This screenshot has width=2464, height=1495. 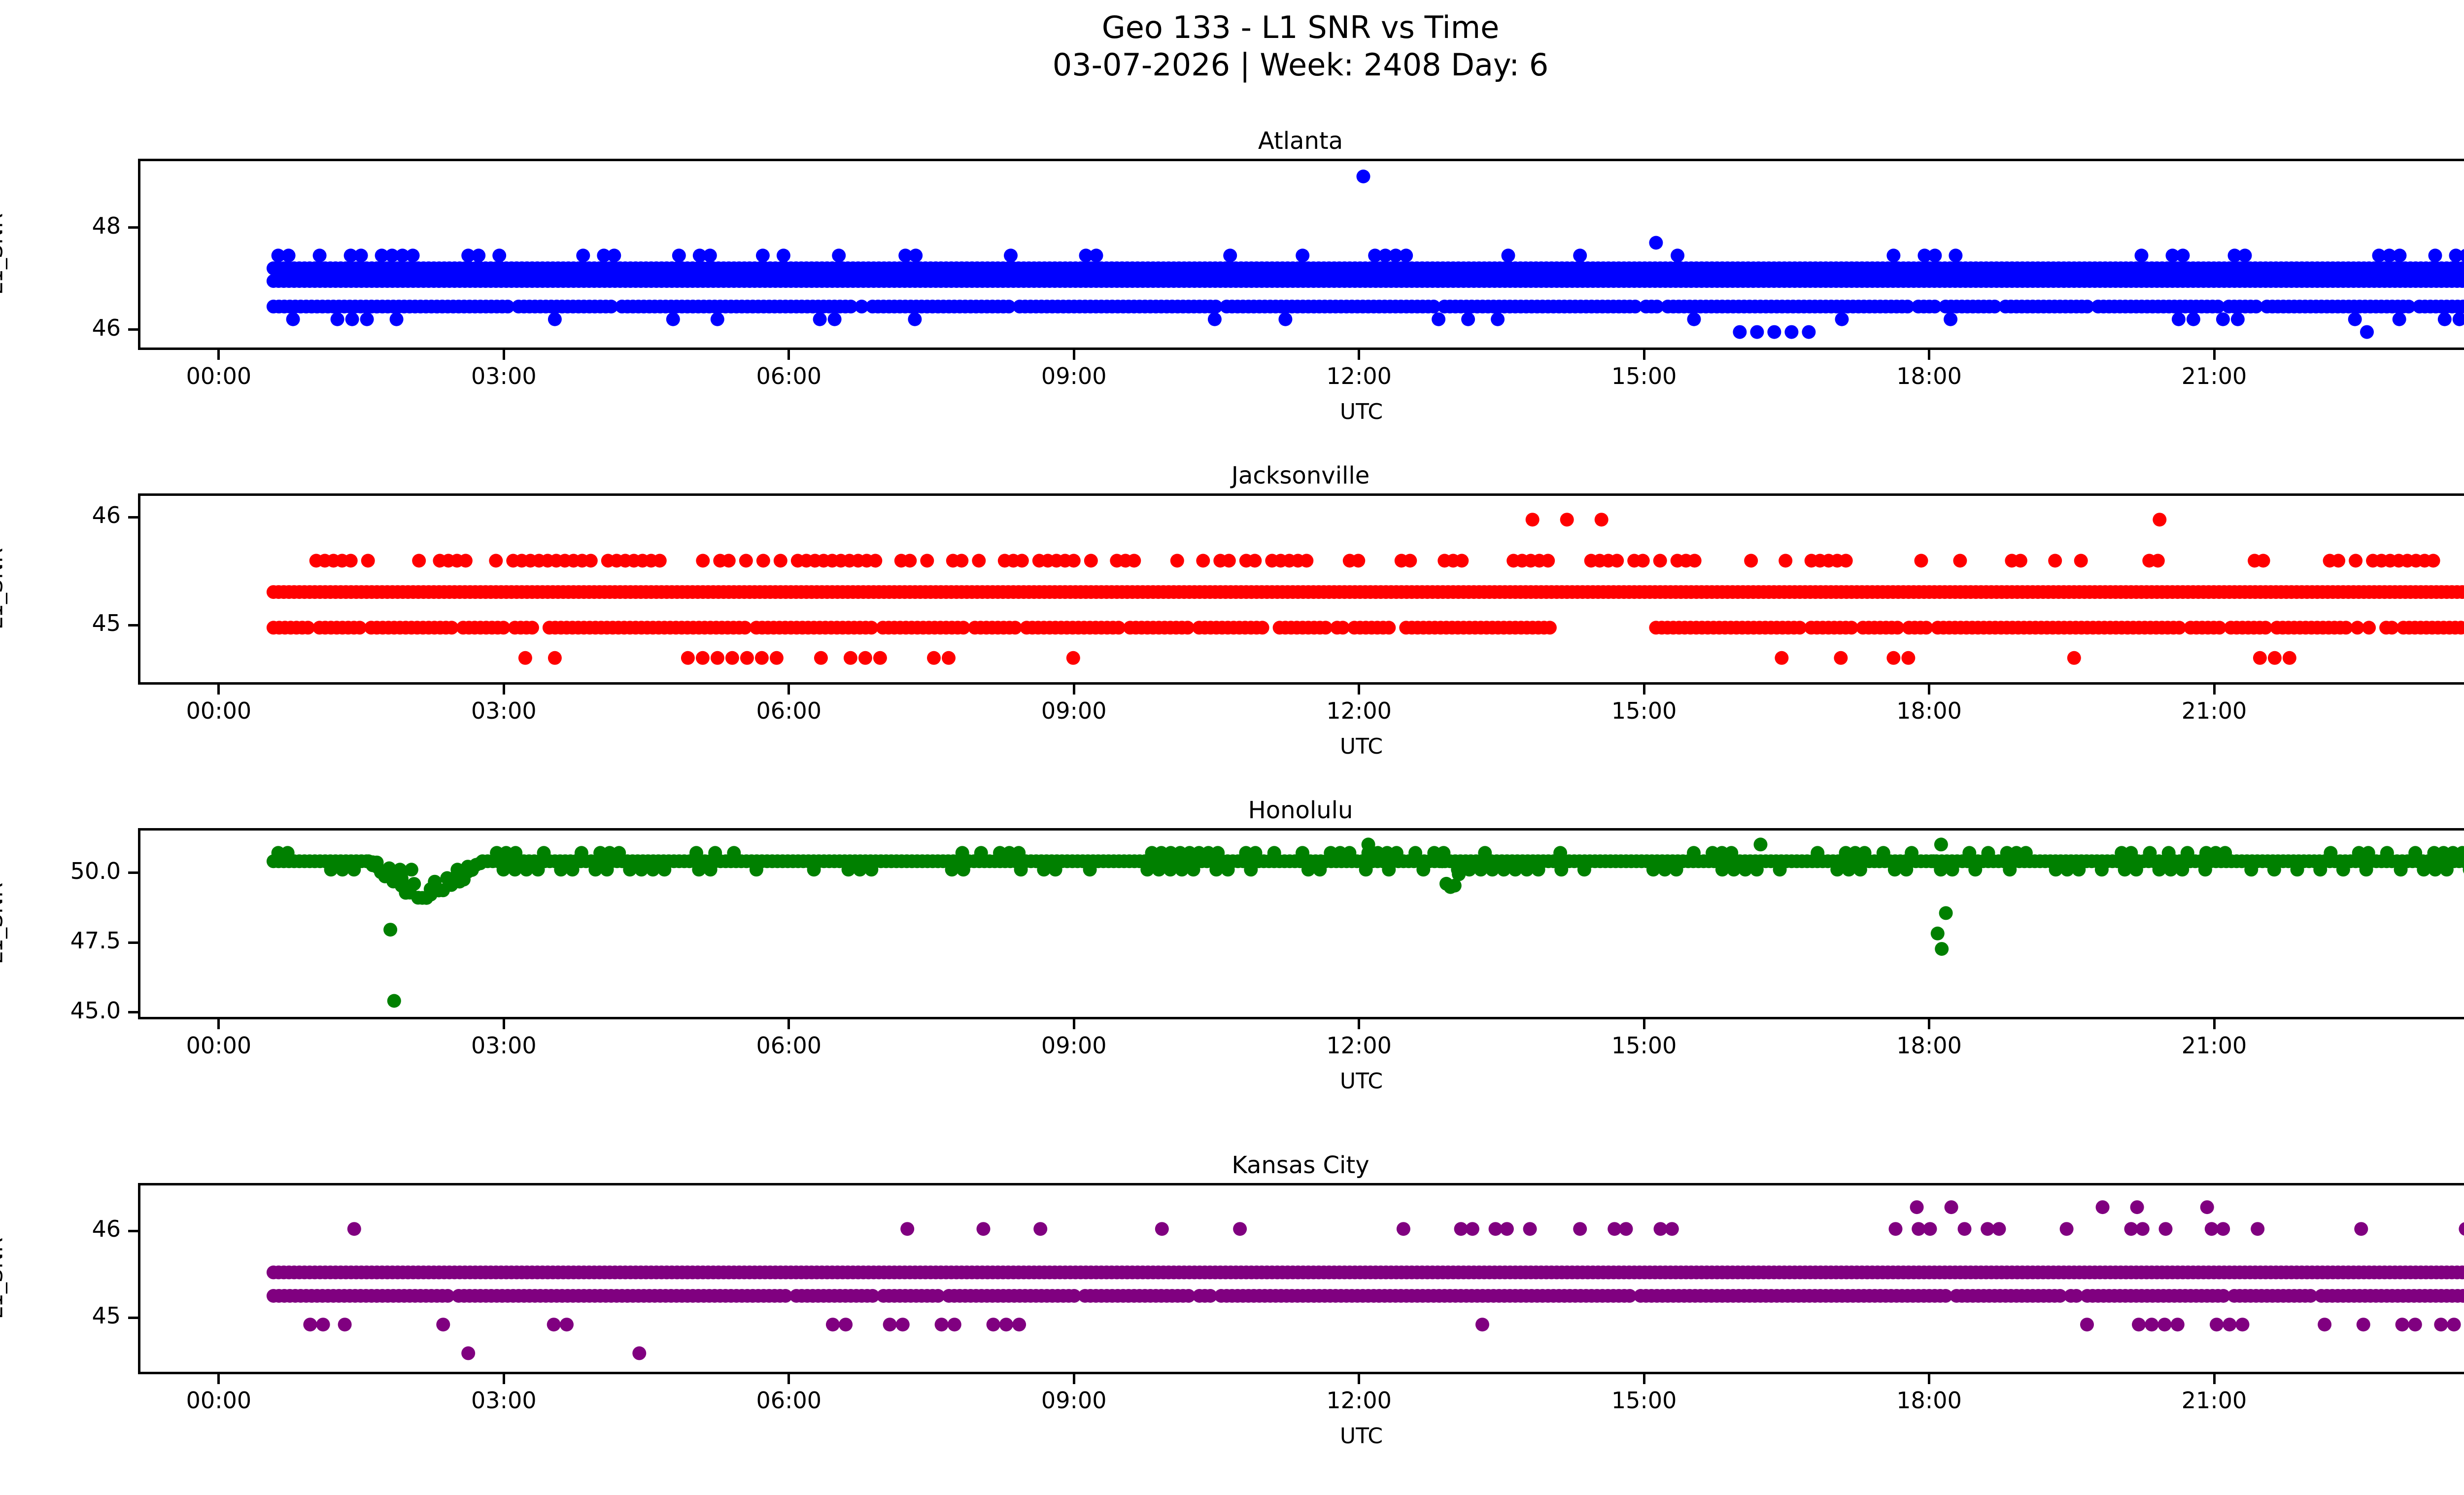 I want to click on plot-area-kansas-city, so click(x=1301, y=1278).